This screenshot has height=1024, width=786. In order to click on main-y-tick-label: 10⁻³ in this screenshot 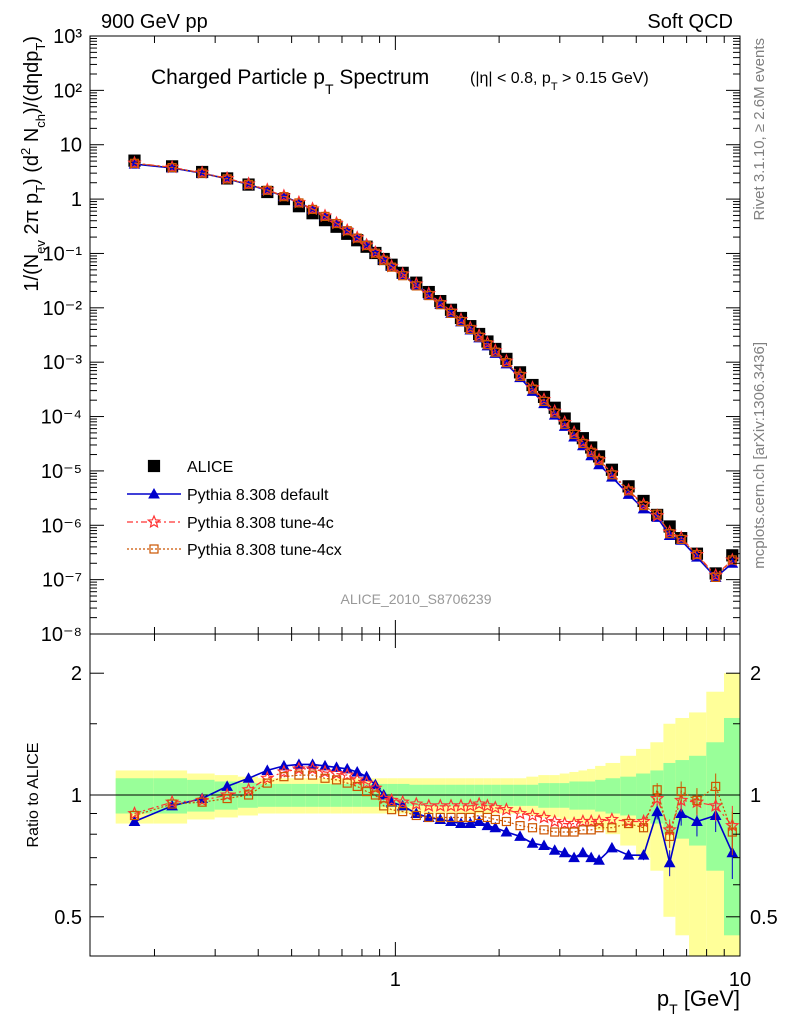, I will do `click(63, 363)`.